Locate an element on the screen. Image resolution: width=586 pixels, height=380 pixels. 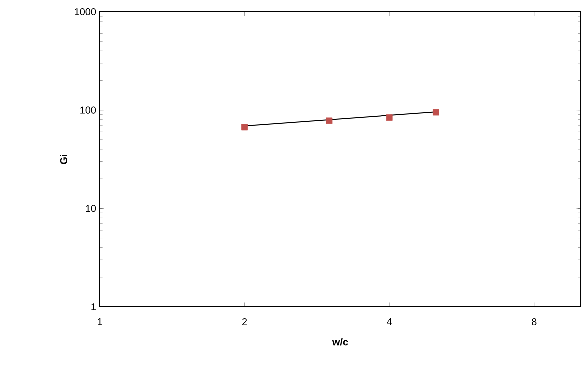
y-tick-label: 10 is located at coordinates (91, 208).